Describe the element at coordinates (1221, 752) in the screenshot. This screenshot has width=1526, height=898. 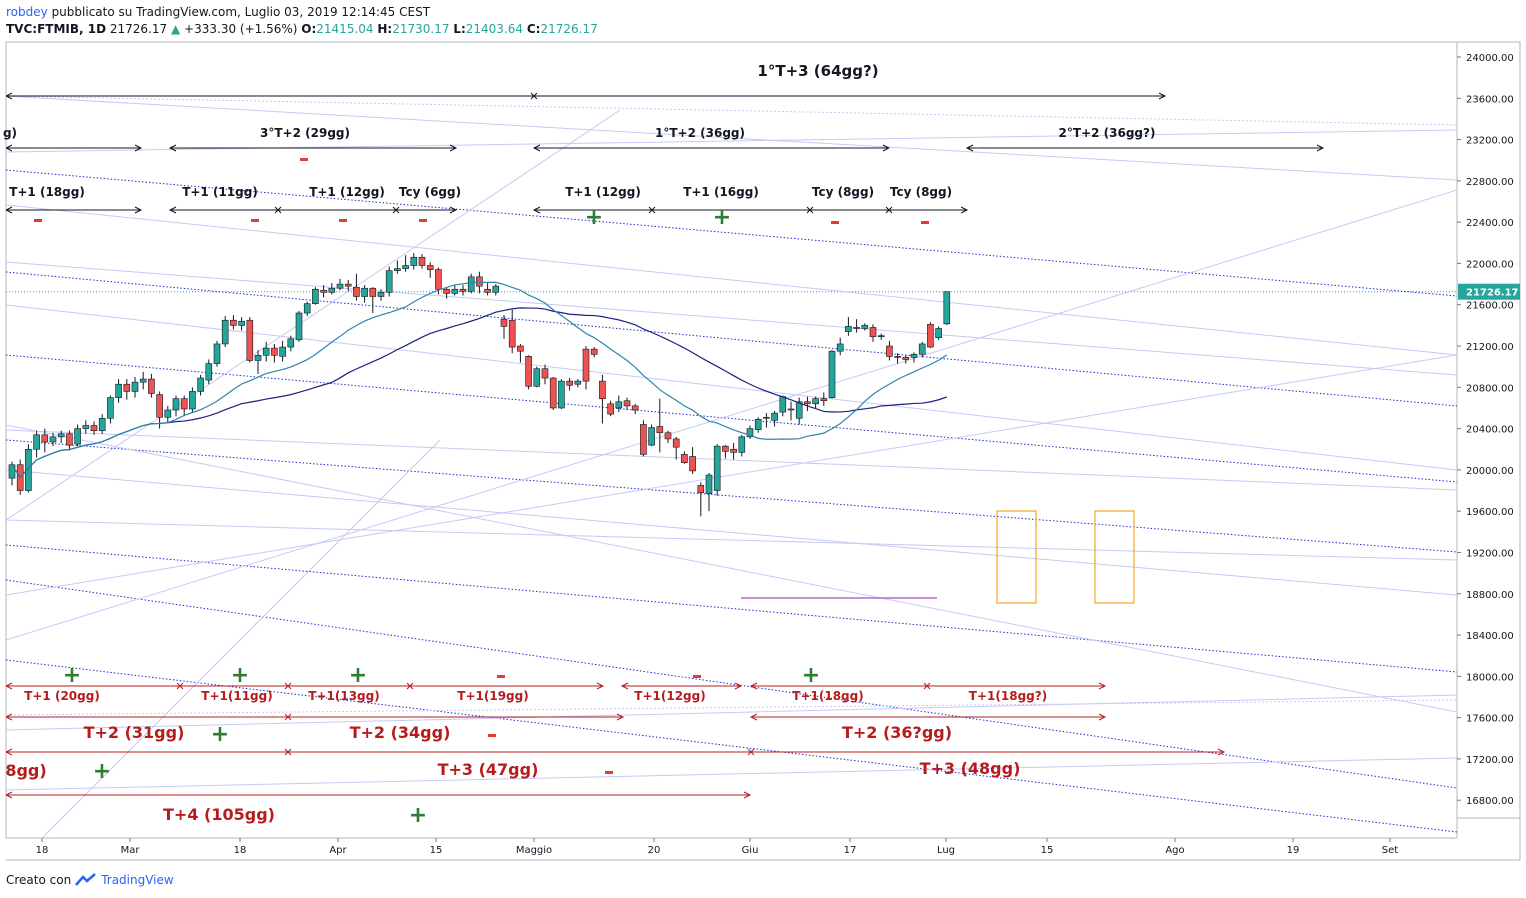
I see `cycle-arrow-red-t3-head` at that location.